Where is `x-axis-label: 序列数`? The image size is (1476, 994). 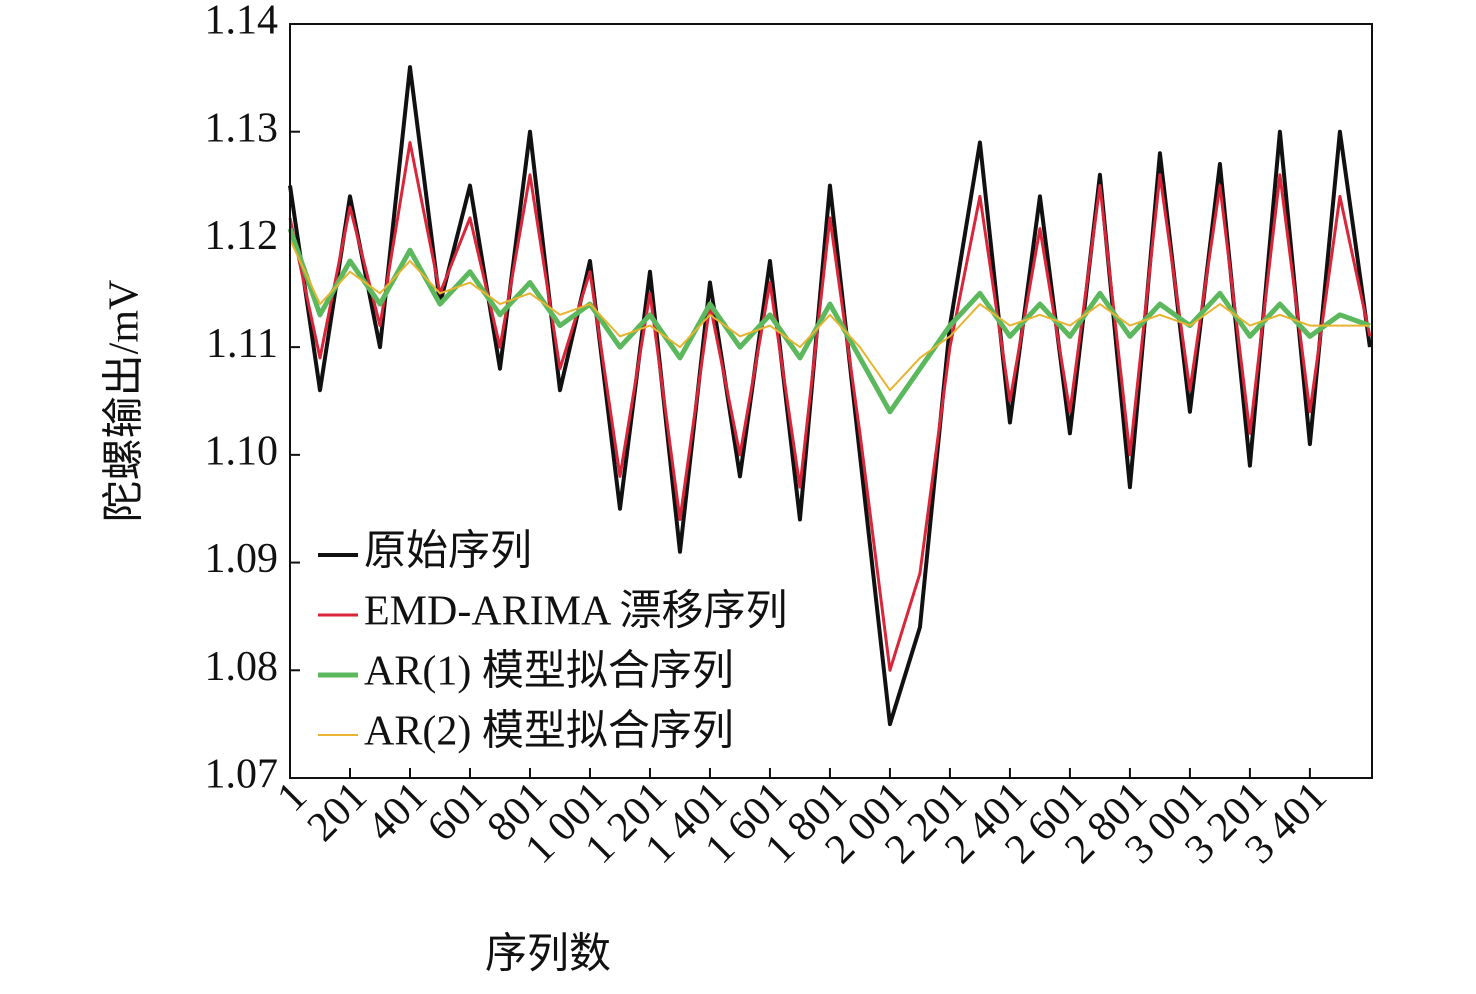 x-axis-label: 序列数 is located at coordinates (548, 955).